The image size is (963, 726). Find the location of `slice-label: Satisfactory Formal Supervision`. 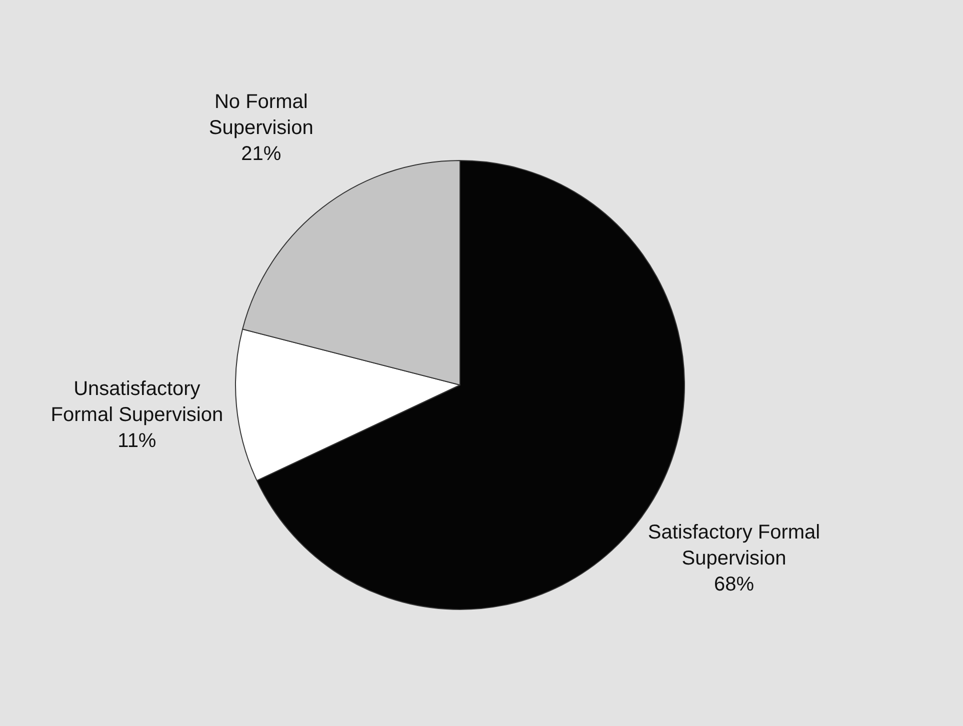

slice-label: Satisfactory Formal Supervision is located at coordinates (734, 545).